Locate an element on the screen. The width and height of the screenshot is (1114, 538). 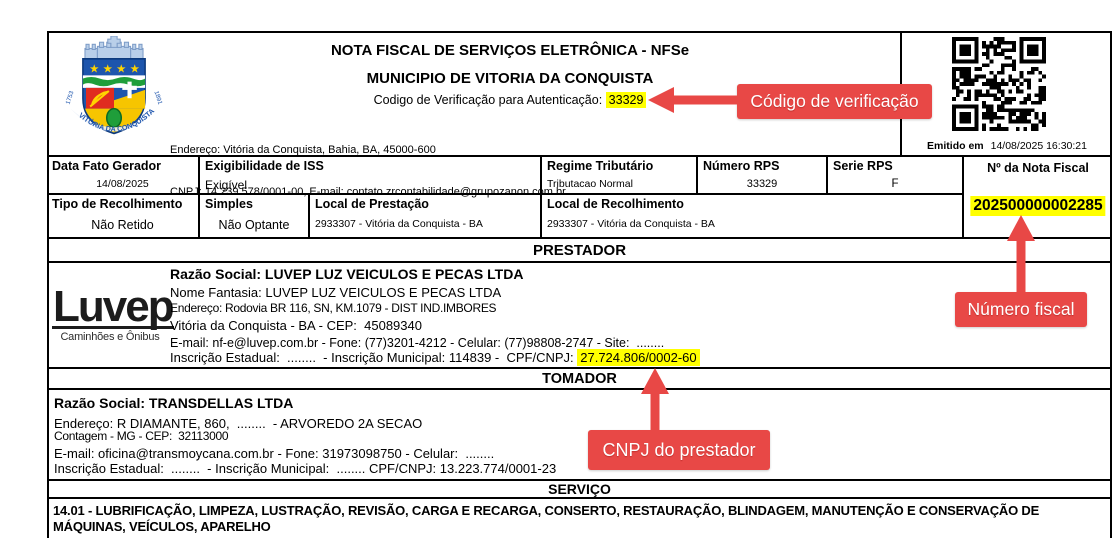
field-simples: Simples Não Optante is located at coordinates (253, 216).